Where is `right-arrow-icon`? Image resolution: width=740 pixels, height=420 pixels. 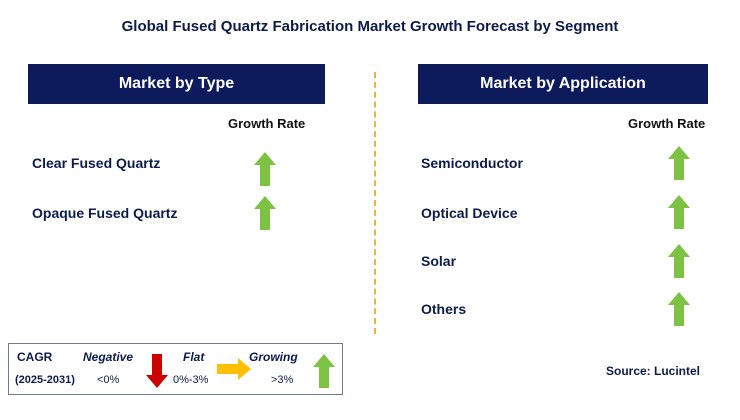 right-arrow-icon is located at coordinates (234, 369).